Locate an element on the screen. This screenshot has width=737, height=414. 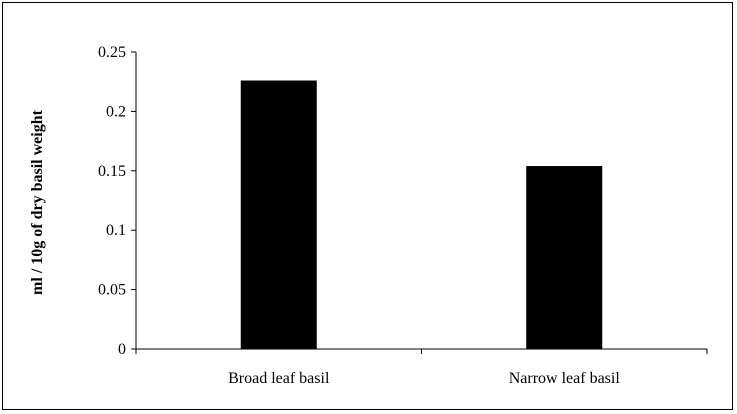
y-tick-label: 0.05 is located at coordinates (112, 290).